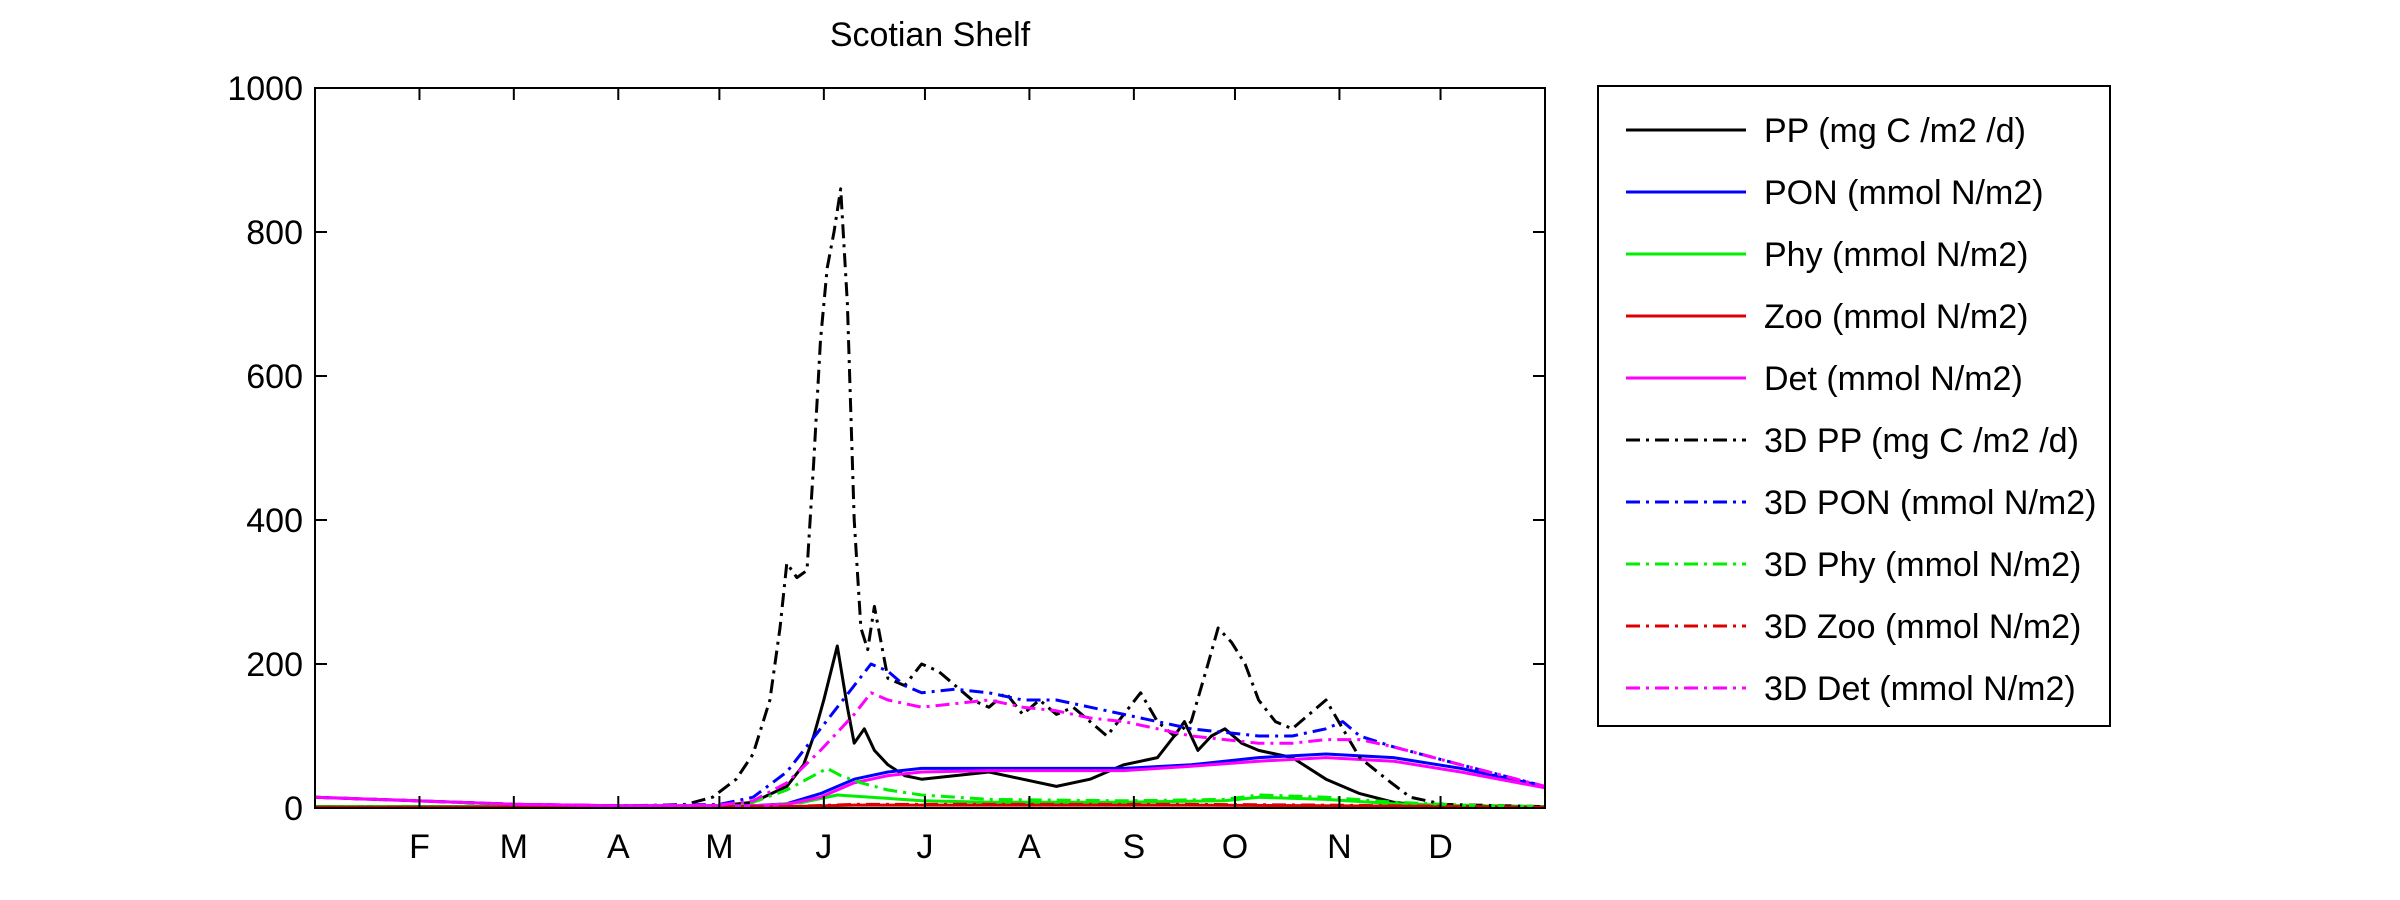 The width and height of the screenshot is (2400, 900). I want to click on x-tick-label: O, so click(1235, 847).